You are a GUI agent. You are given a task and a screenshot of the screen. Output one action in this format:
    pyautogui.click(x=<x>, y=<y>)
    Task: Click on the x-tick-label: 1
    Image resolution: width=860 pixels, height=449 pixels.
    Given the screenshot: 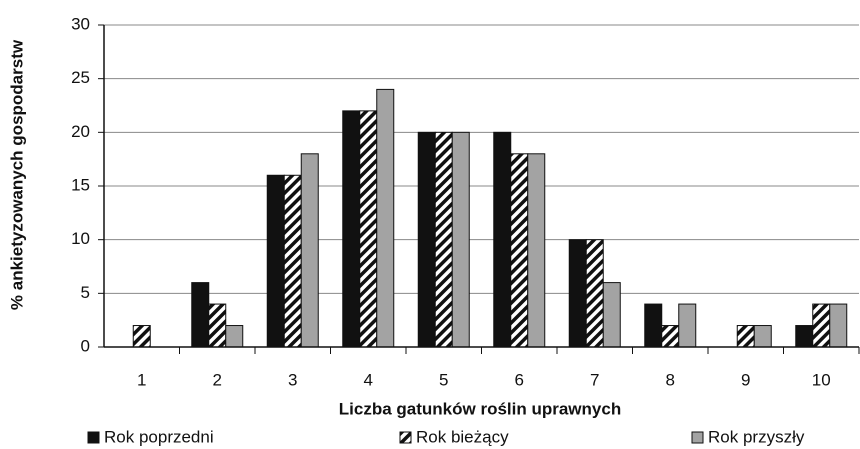 What is the action you would take?
    pyautogui.click(x=141, y=379)
    